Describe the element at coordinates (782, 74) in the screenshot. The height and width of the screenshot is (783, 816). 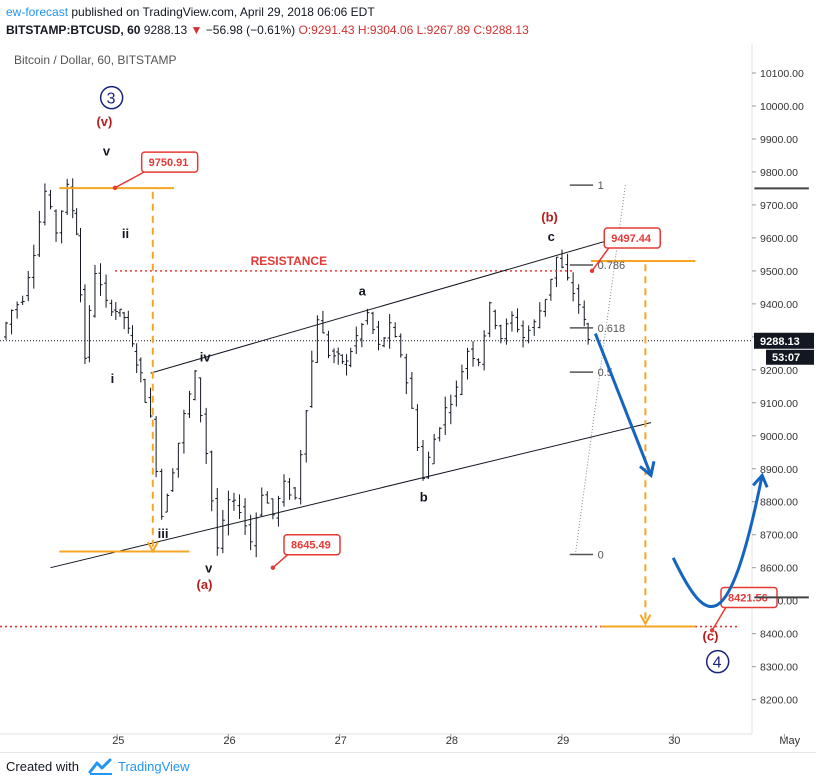
I see `y-tick-label: 10100.00` at that location.